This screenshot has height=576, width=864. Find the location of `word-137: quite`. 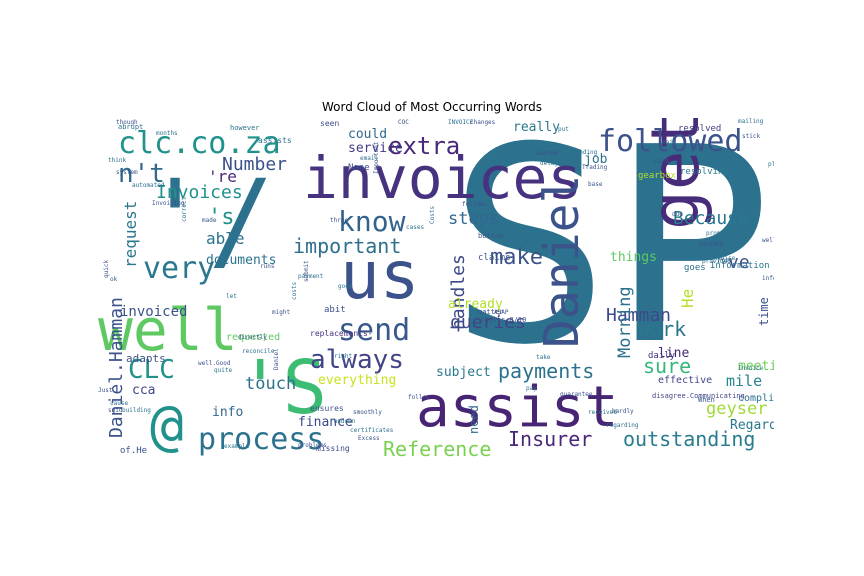

word-137: quite is located at coordinates (223, 370).